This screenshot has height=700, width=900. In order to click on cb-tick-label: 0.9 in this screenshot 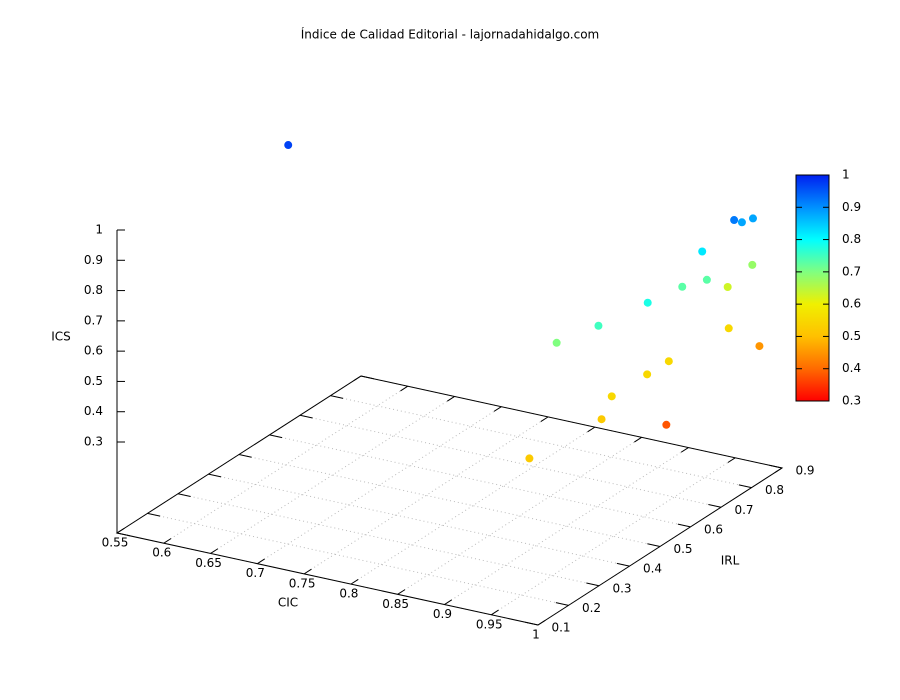, I will do `click(851, 207)`.